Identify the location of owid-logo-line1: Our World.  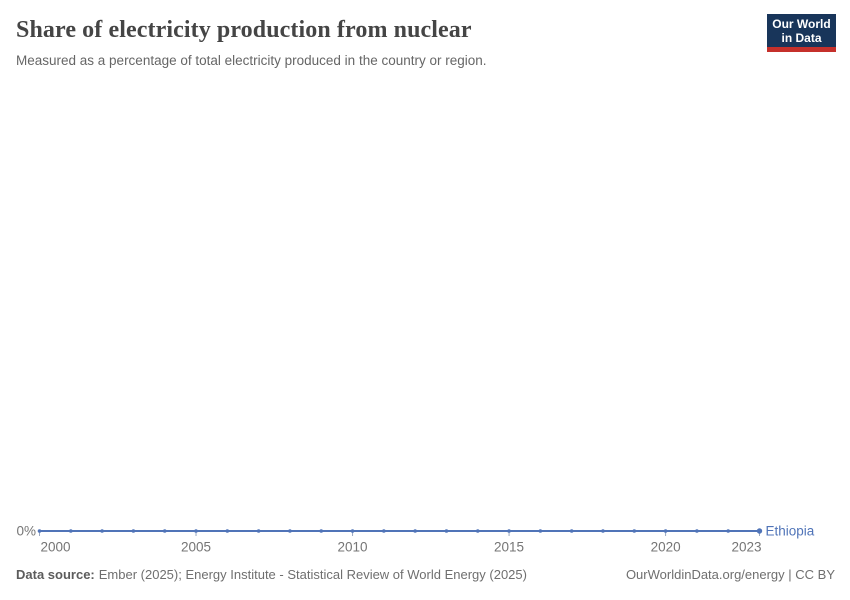
(801, 24).